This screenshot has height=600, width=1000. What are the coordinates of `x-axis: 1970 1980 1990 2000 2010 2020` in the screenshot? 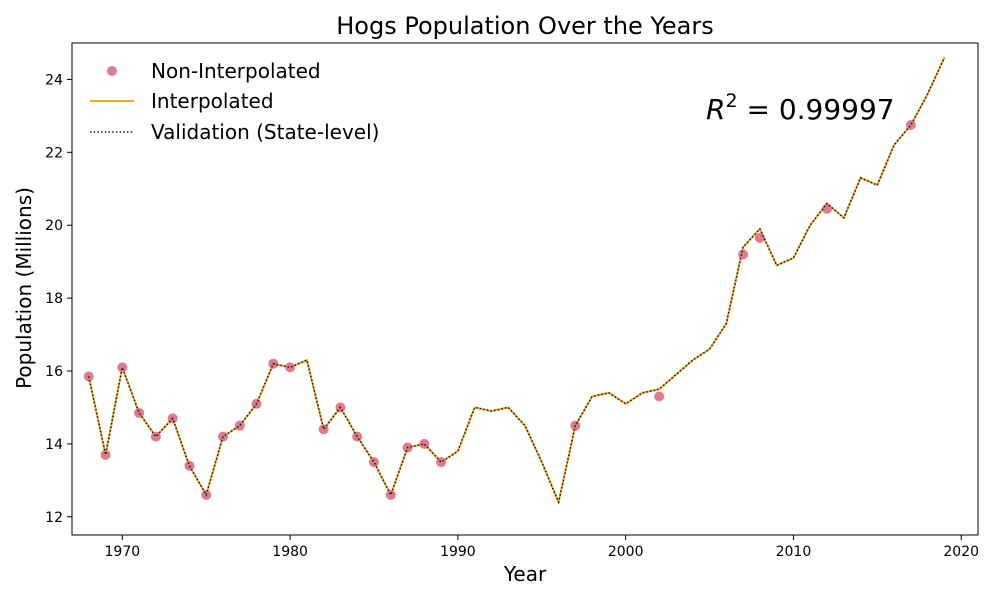 It's located at (542, 547).